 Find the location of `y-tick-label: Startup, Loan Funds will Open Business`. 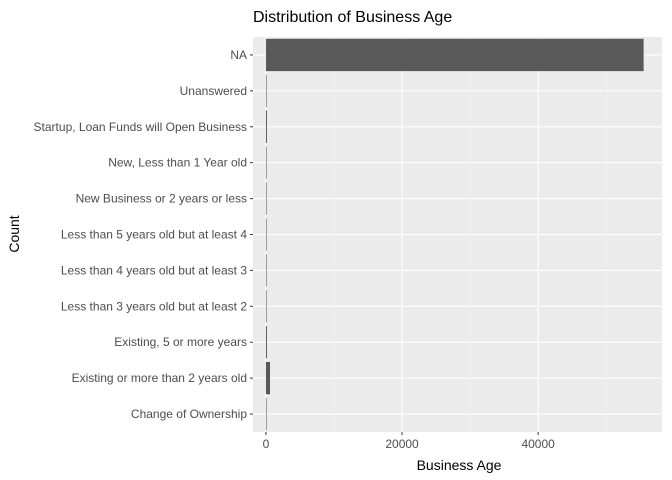

y-tick-label: Startup, Loan Funds will Open Business is located at coordinates (140, 127).